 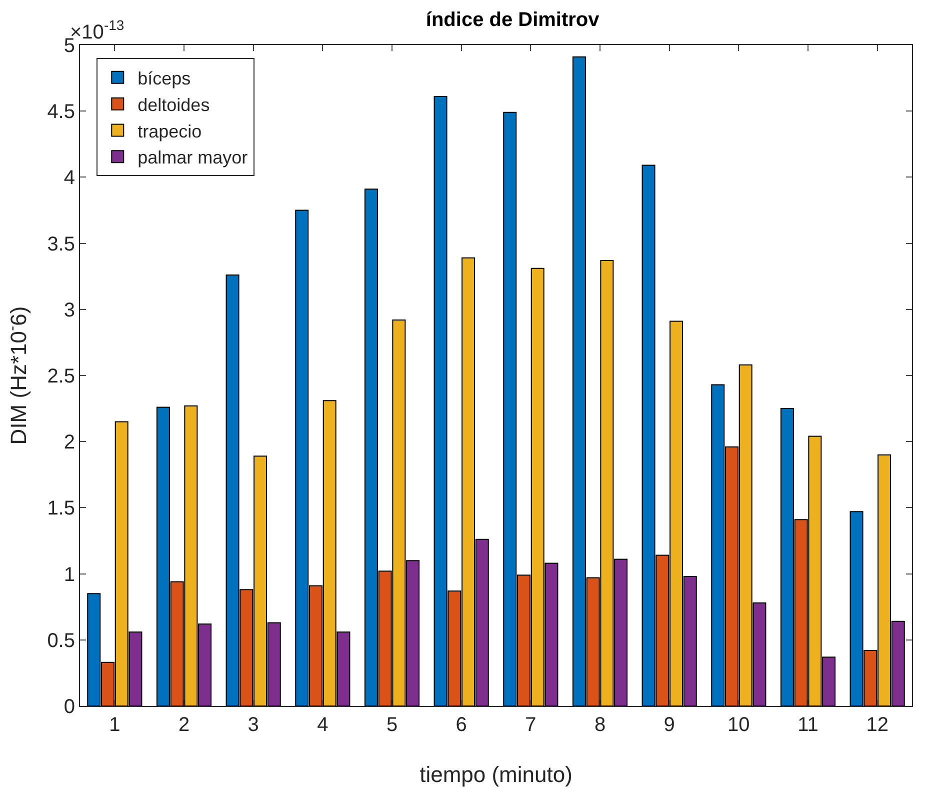 What do you see at coordinates (530, 725) in the screenshot?
I see `x-tick-label: 7` at bounding box center [530, 725].